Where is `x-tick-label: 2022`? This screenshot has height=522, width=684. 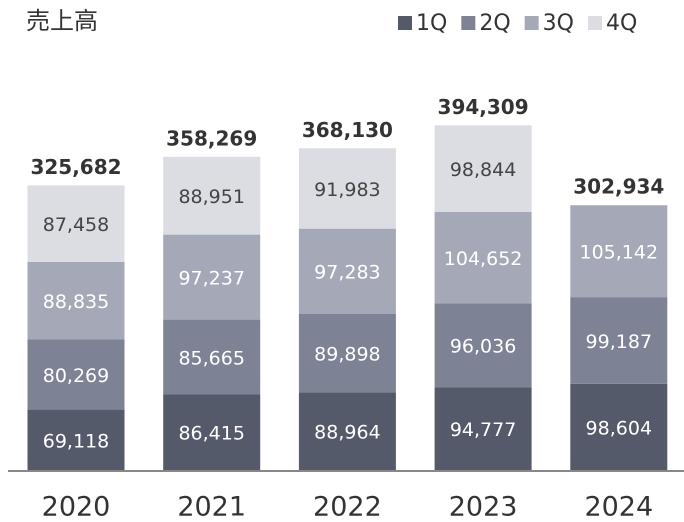
x-tick-label: 2022 is located at coordinates (347, 507).